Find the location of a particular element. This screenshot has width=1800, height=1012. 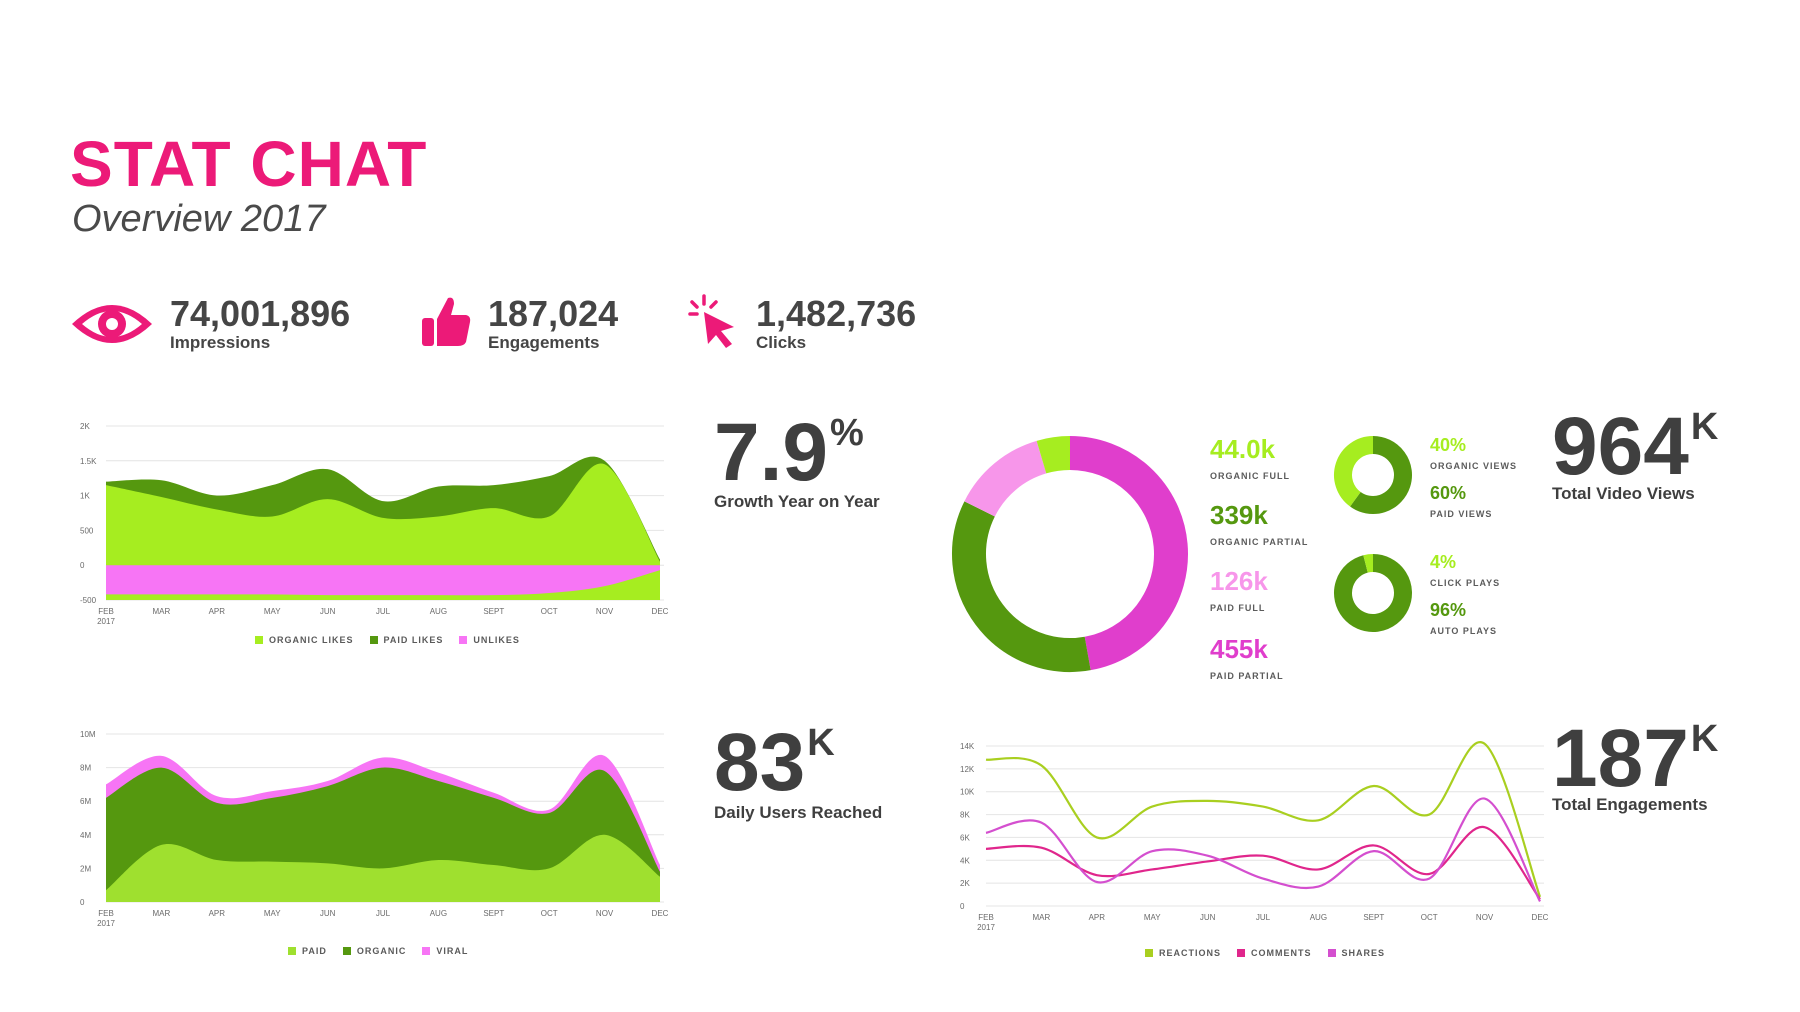

plays-donut is located at coordinates (1373, 593).